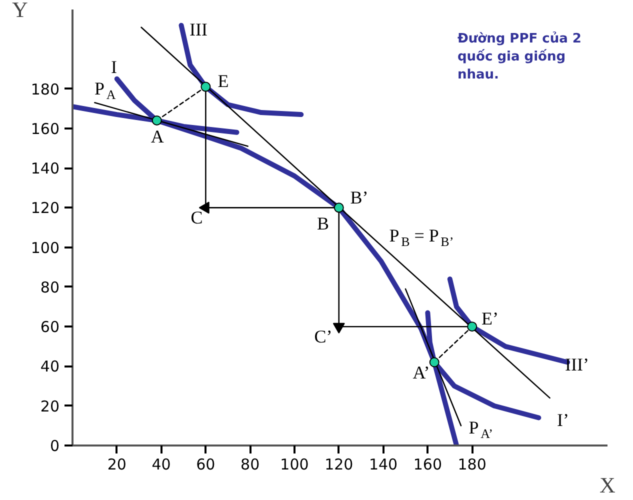 This screenshot has height=500, width=633. What do you see at coordinates (196, 218) in the screenshot?
I see `annotation: C` at bounding box center [196, 218].